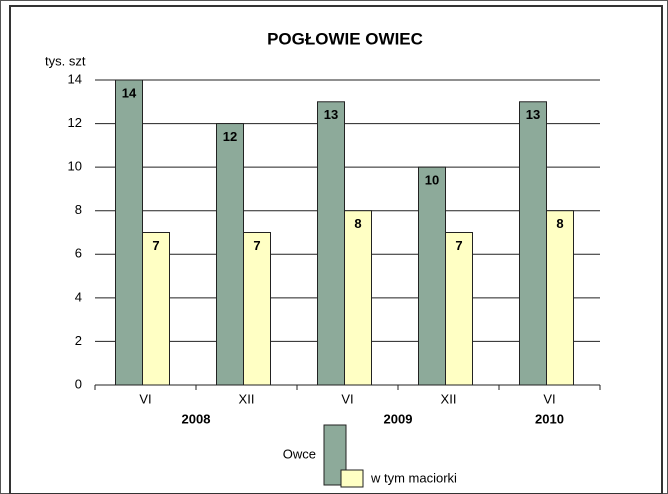 This screenshot has height=494, width=668. What do you see at coordinates (299, 453) in the screenshot?
I see `legend-label: Owce` at bounding box center [299, 453].